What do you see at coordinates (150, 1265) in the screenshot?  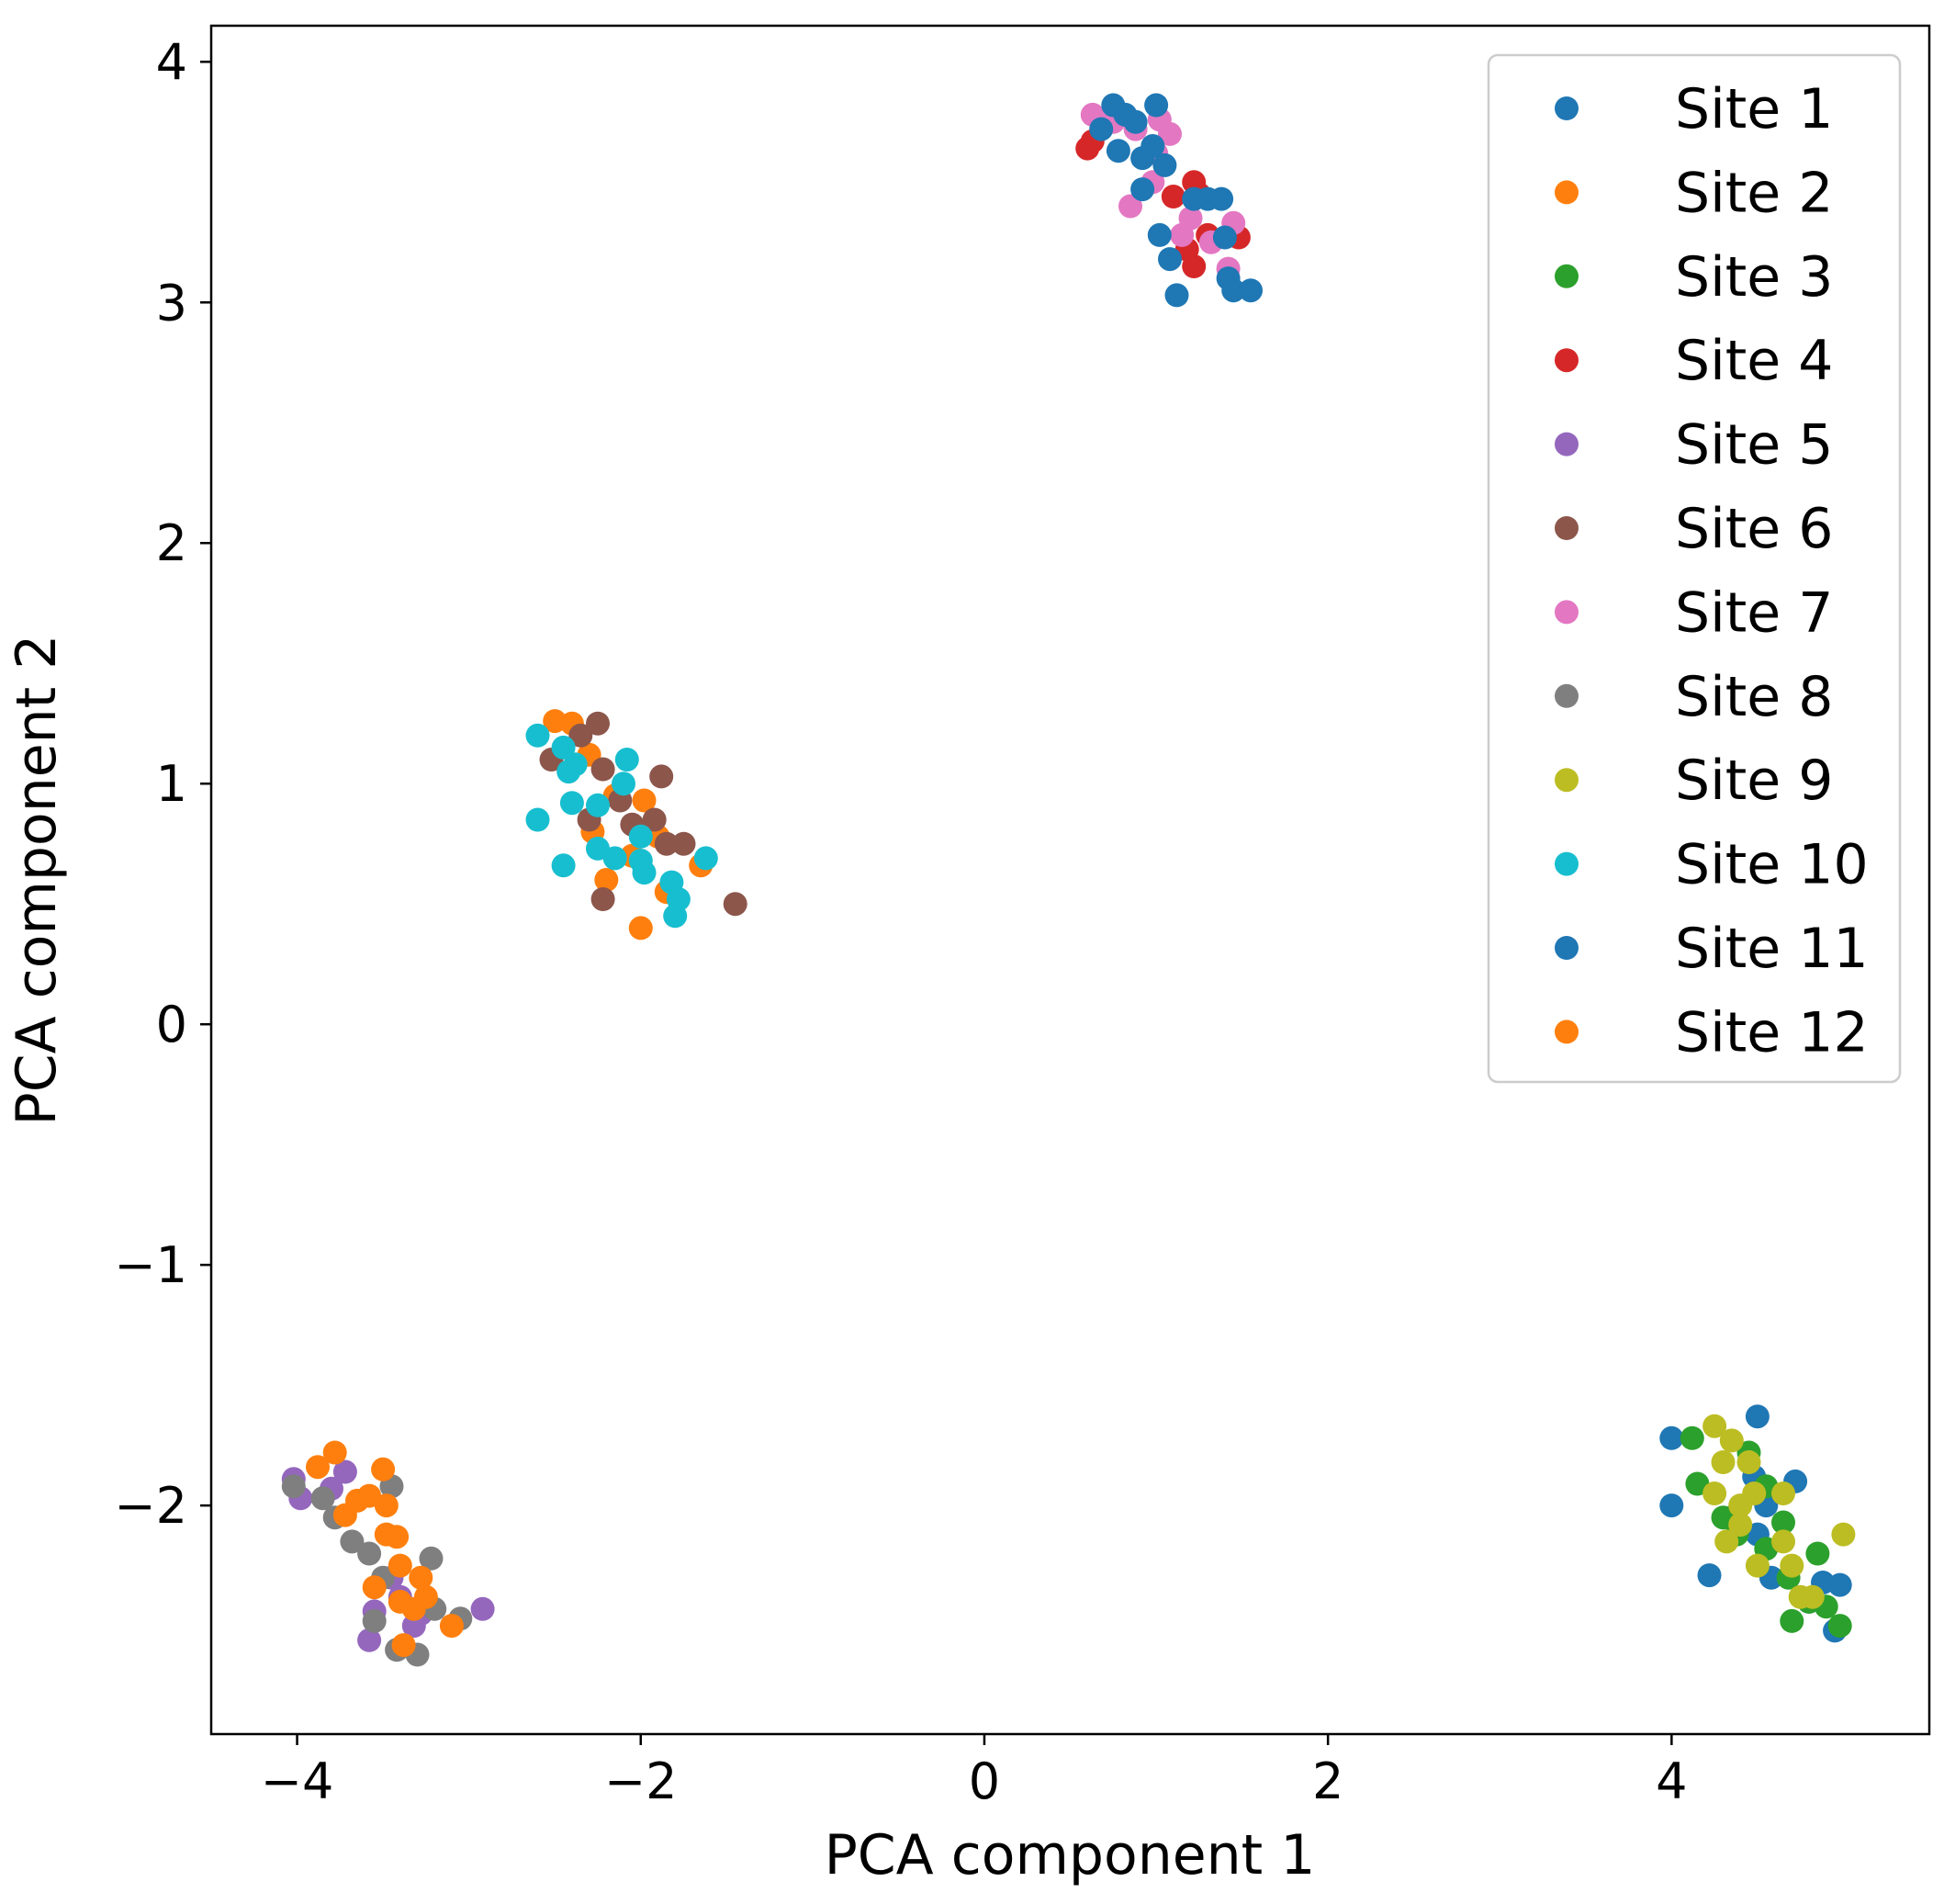 I see `y-tick-label: −1` at bounding box center [150, 1265].